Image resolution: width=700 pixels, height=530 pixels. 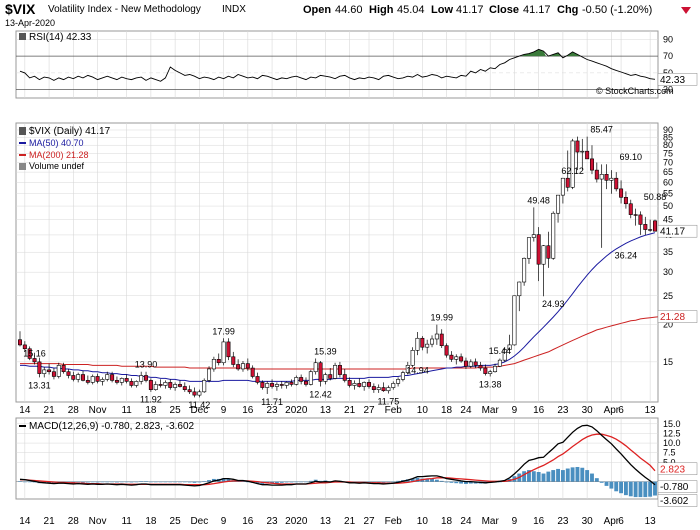 What do you see at coordinates (588, 410) in the screenshot?
I see `x-axis-label: 30` at bounding box center [588, 410].